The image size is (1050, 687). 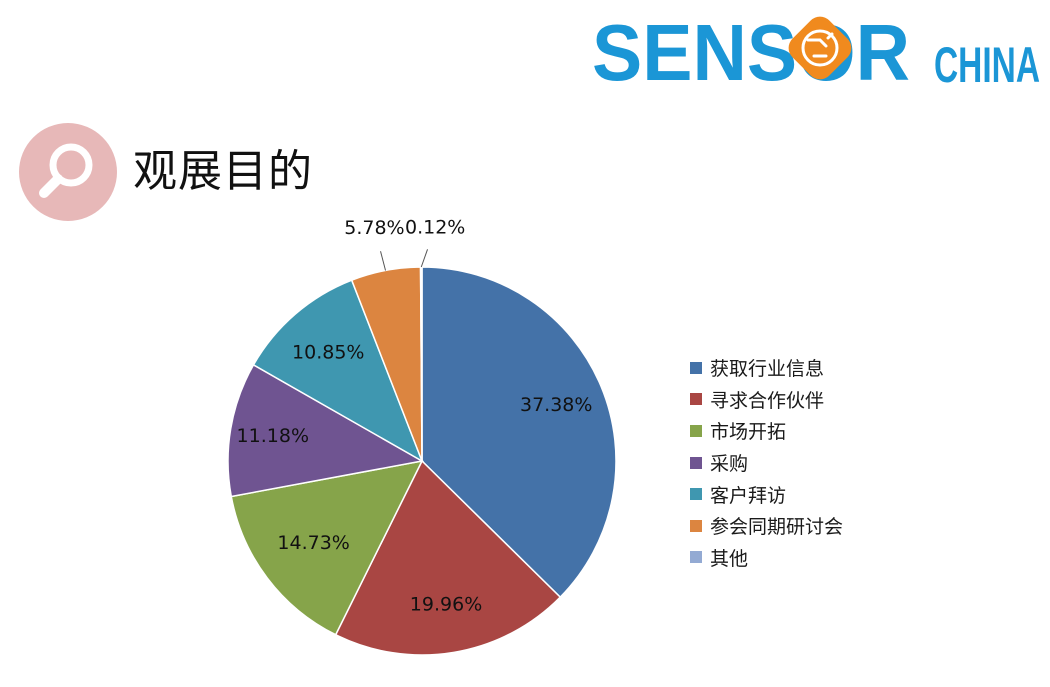 I want to click on logo-sub-text: CHINA, so click(x=987, y=65).